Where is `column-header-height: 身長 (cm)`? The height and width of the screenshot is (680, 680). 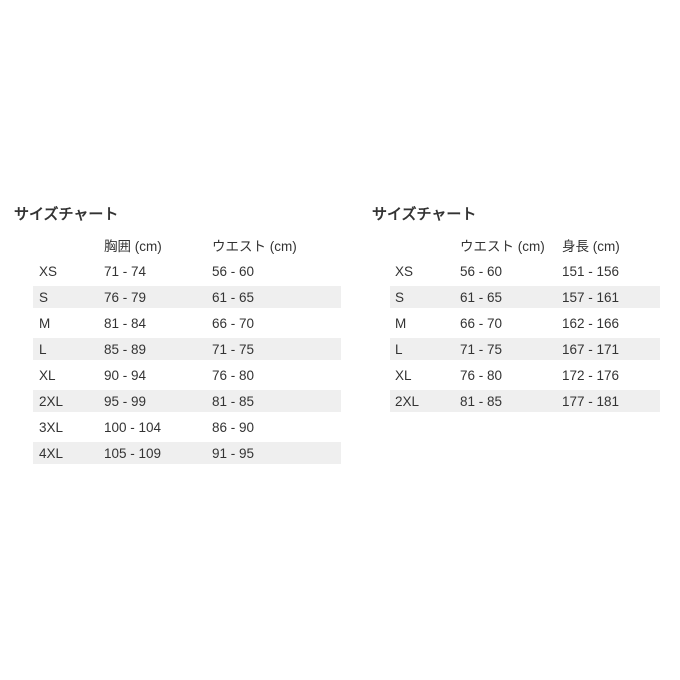 column-header-height: 身長 (cm) is located at coordinates (591, 246).